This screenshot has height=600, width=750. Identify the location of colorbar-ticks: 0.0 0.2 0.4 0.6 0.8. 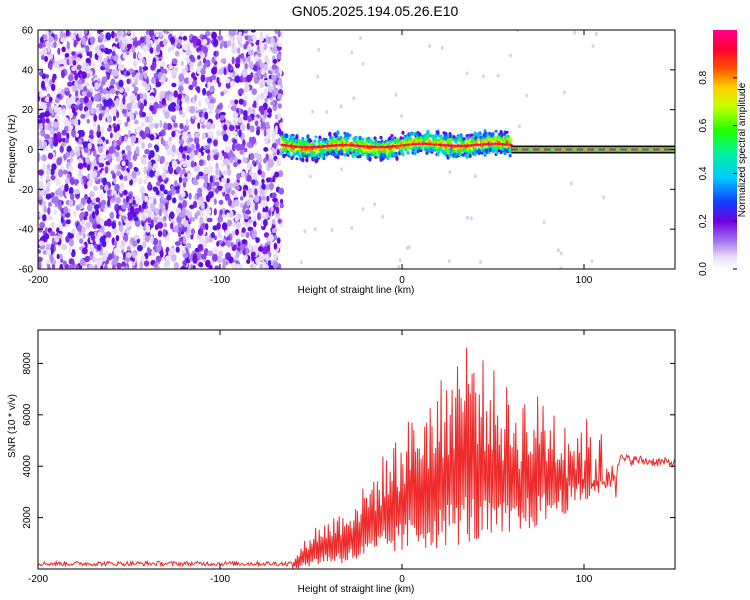
(717, 173).